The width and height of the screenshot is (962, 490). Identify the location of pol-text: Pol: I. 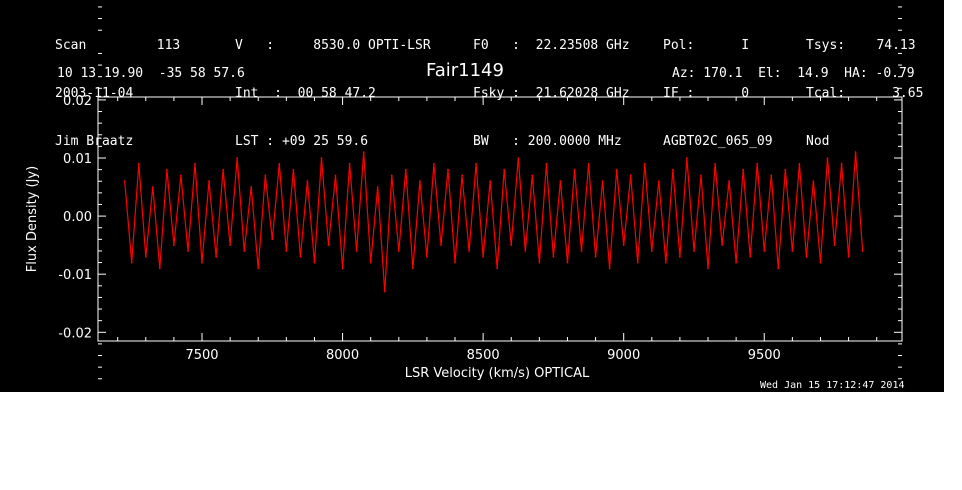
(706, 45).